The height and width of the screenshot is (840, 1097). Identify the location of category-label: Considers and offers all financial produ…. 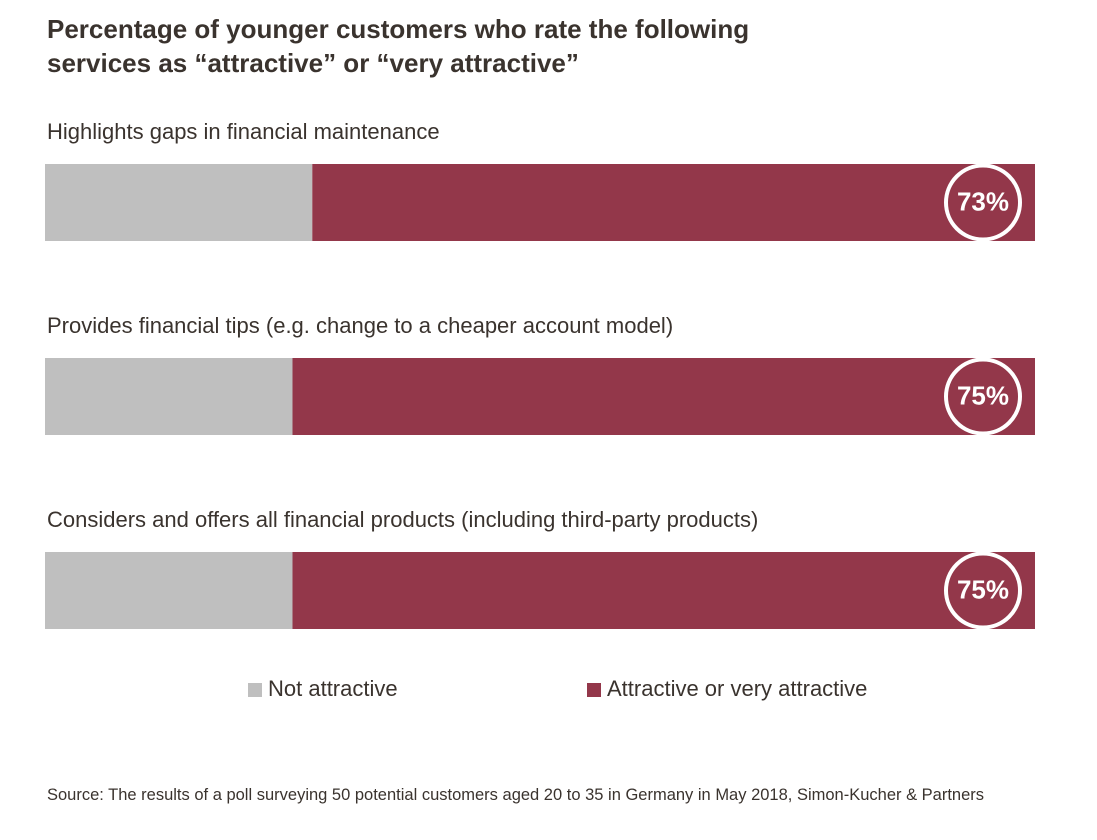
(402, 519).